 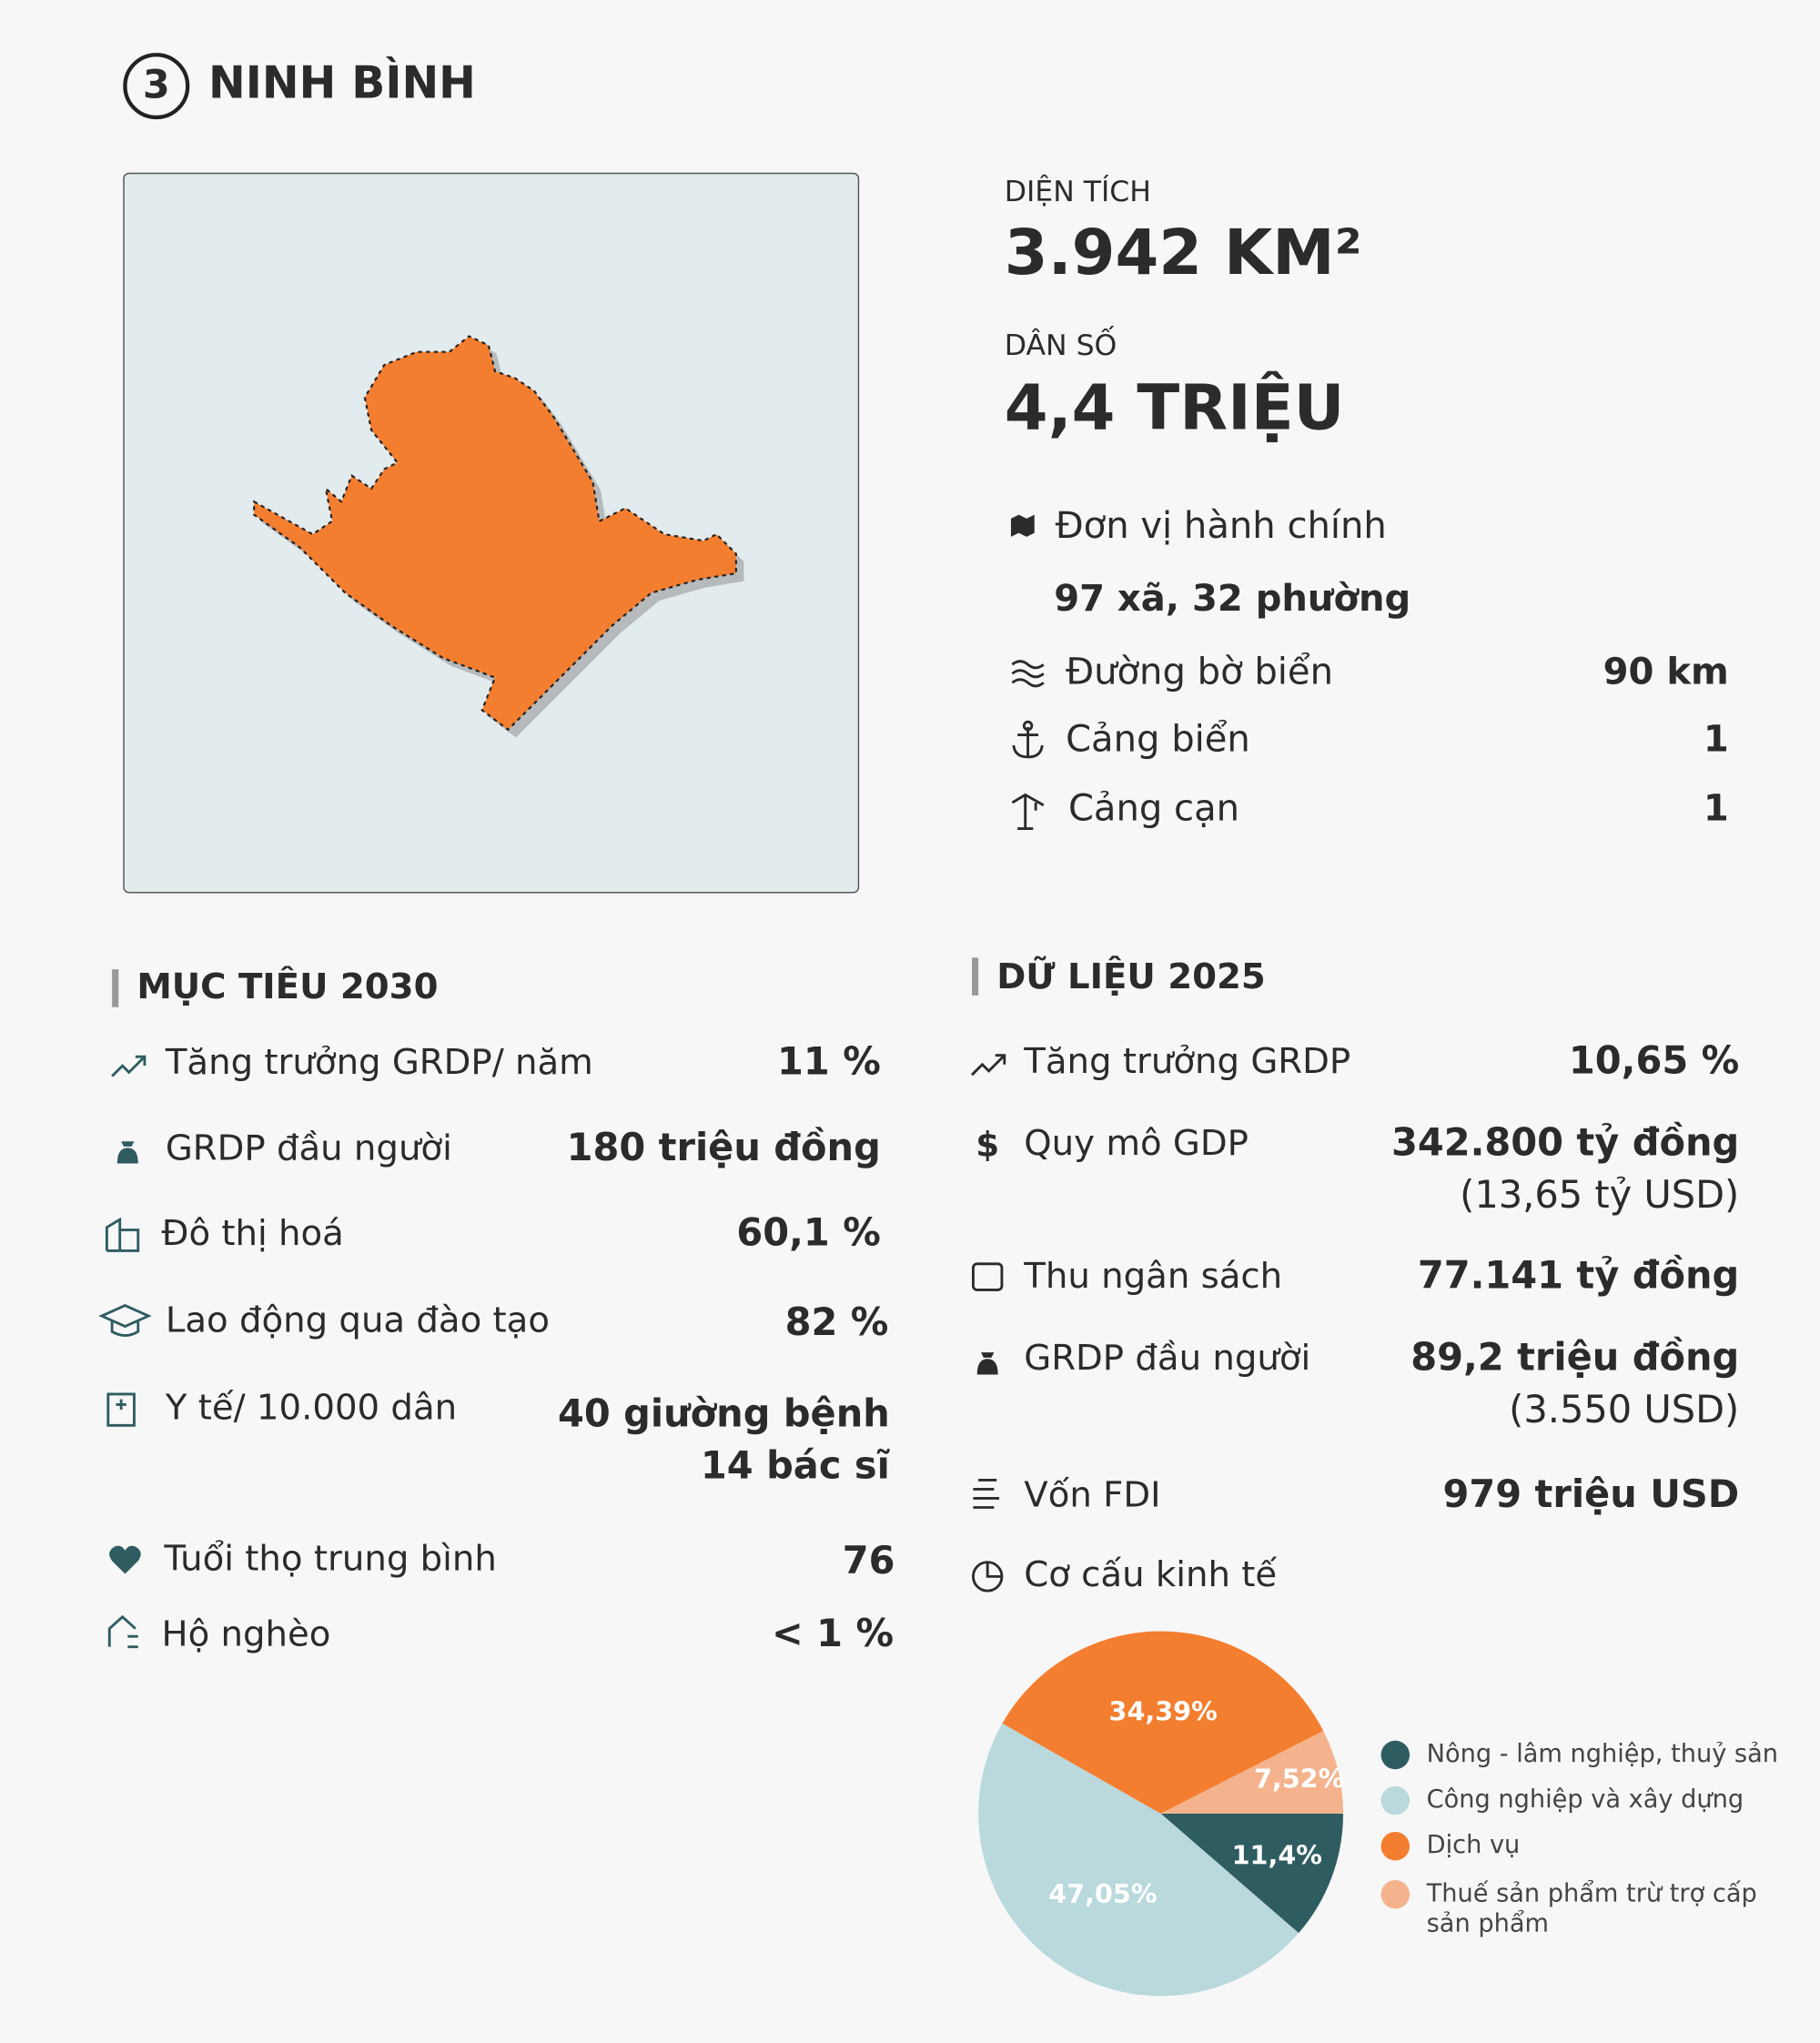 What do you see at coordinates (1624, 1409) in the screenshot?
I see `data-value: (3.550 USD)` at bounding box center [1624, 1409].